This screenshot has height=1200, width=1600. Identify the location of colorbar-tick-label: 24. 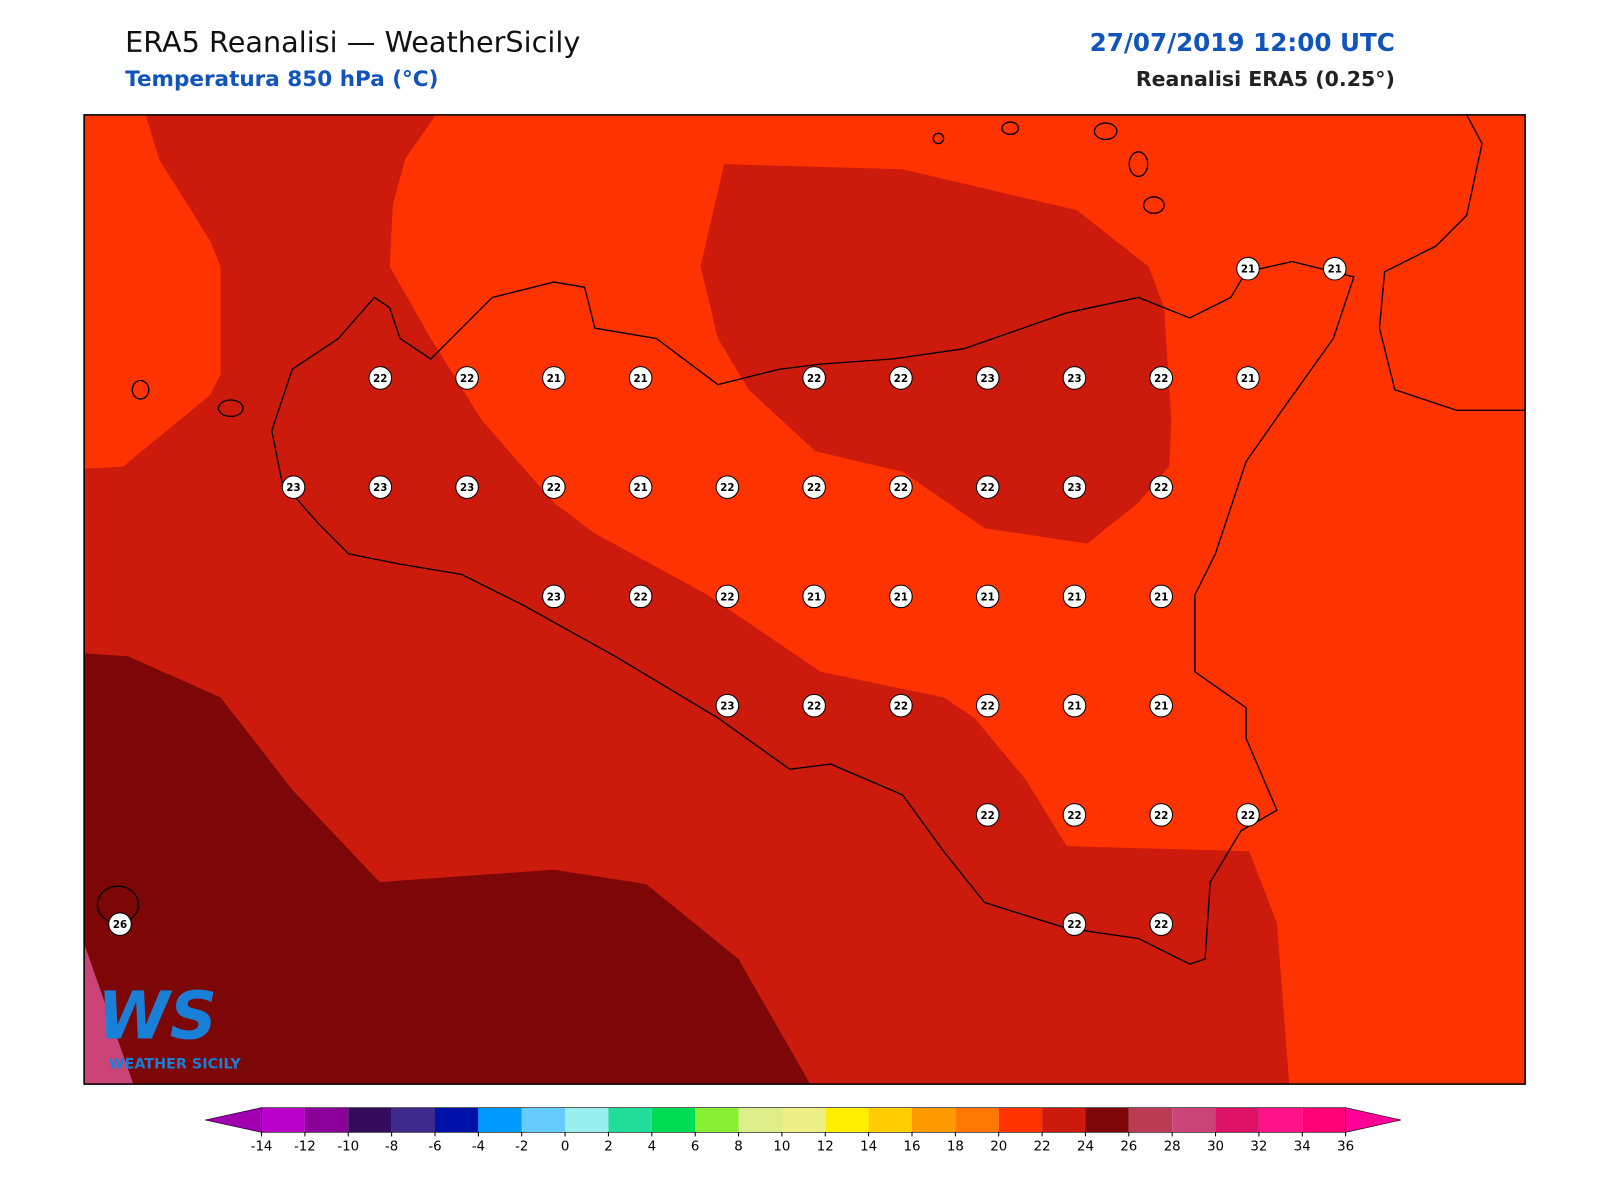
(1085, 1147).